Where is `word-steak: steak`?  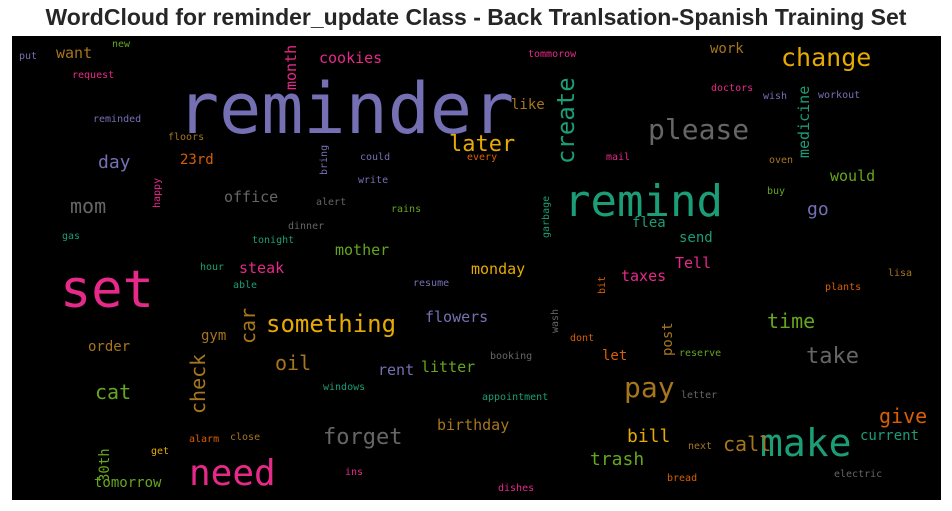
word-steak: steak is located at coordinates (262, 268).